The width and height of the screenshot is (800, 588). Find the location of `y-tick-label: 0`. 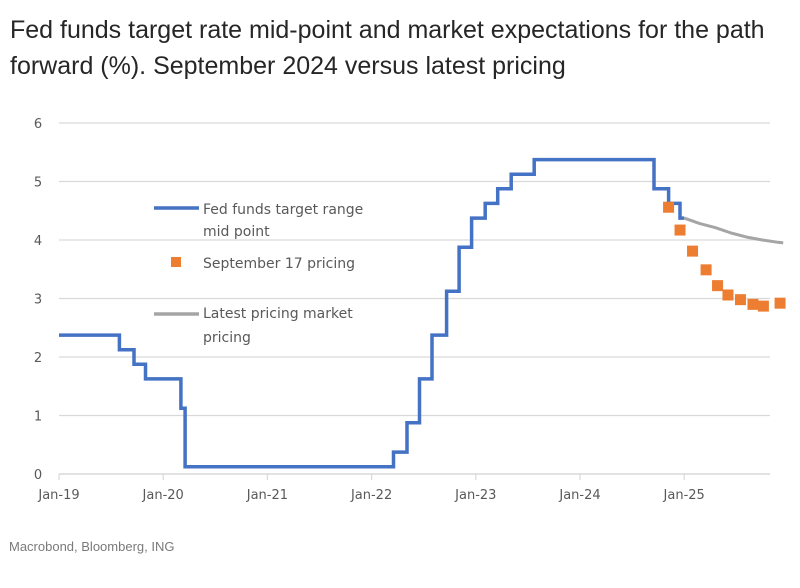

y-tick-label: 0 is located at coordinates (38, 475).